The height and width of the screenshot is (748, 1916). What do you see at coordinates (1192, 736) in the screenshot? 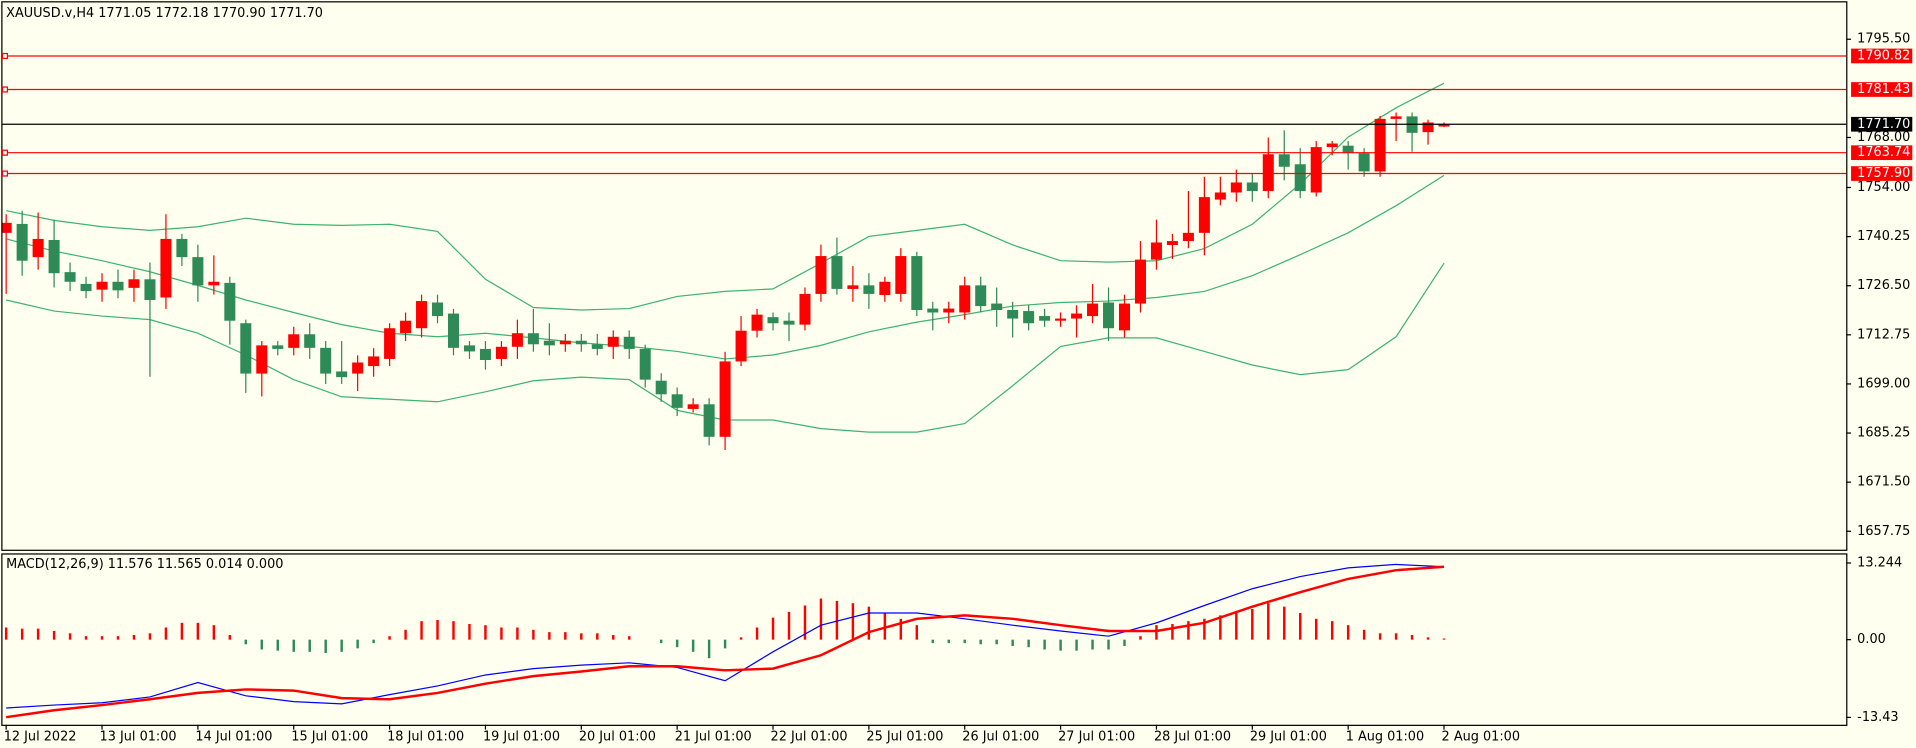
I see `x-tick-label: 28 Jul 01:00` at bounding box center [1192, 736].